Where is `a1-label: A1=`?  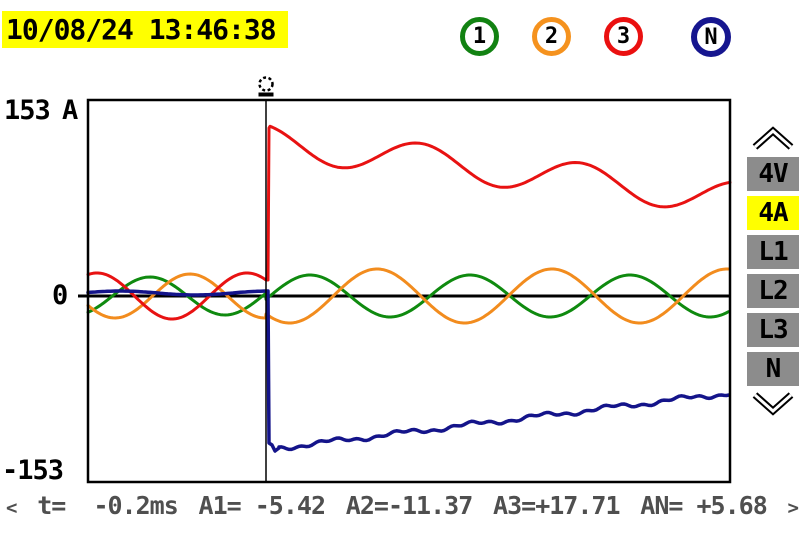
a1-label: A1= is located at coordinates (220, 505).